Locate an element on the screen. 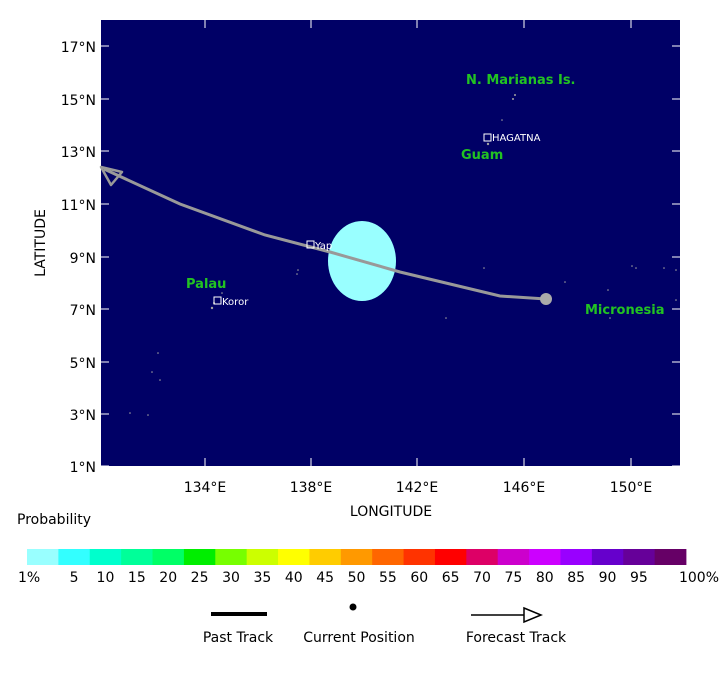 Image resolution: width=720 pixels, height=678 pixels. lat-tick: 5°N is located at coordinates (375, 364).